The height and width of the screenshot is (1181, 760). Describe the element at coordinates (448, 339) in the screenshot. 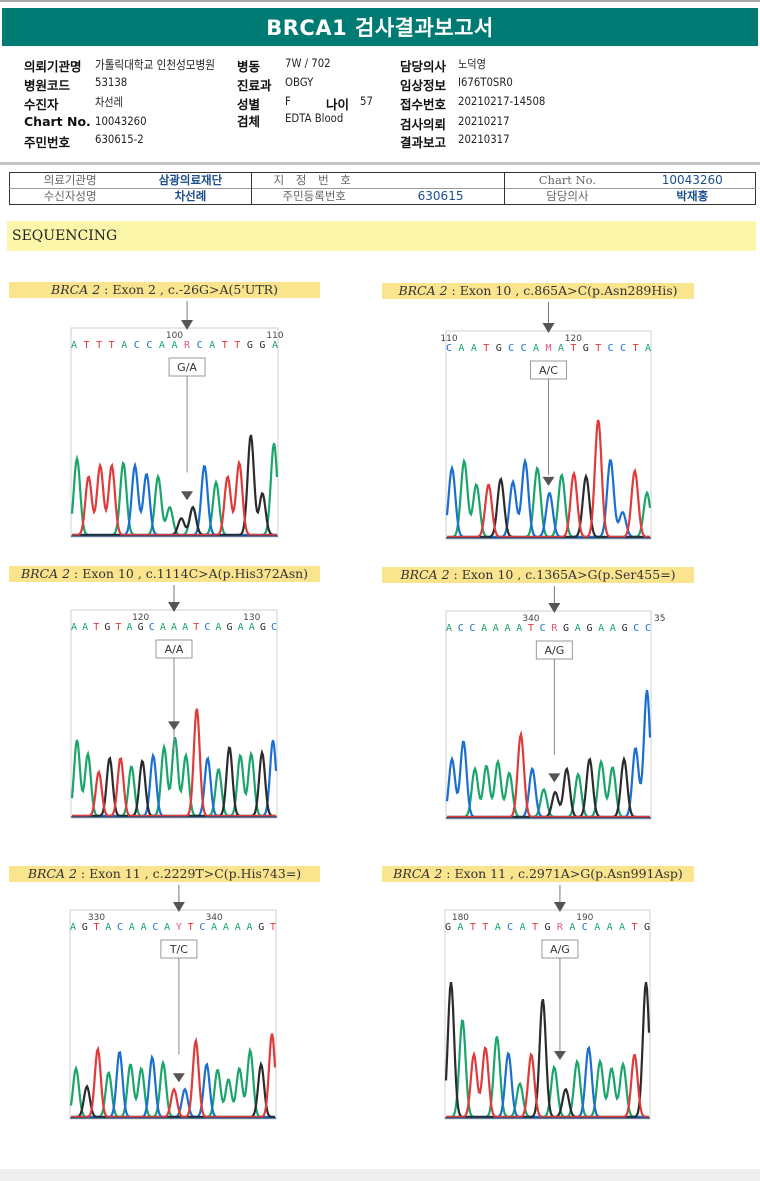

I see `position-tick: 110` at that location.